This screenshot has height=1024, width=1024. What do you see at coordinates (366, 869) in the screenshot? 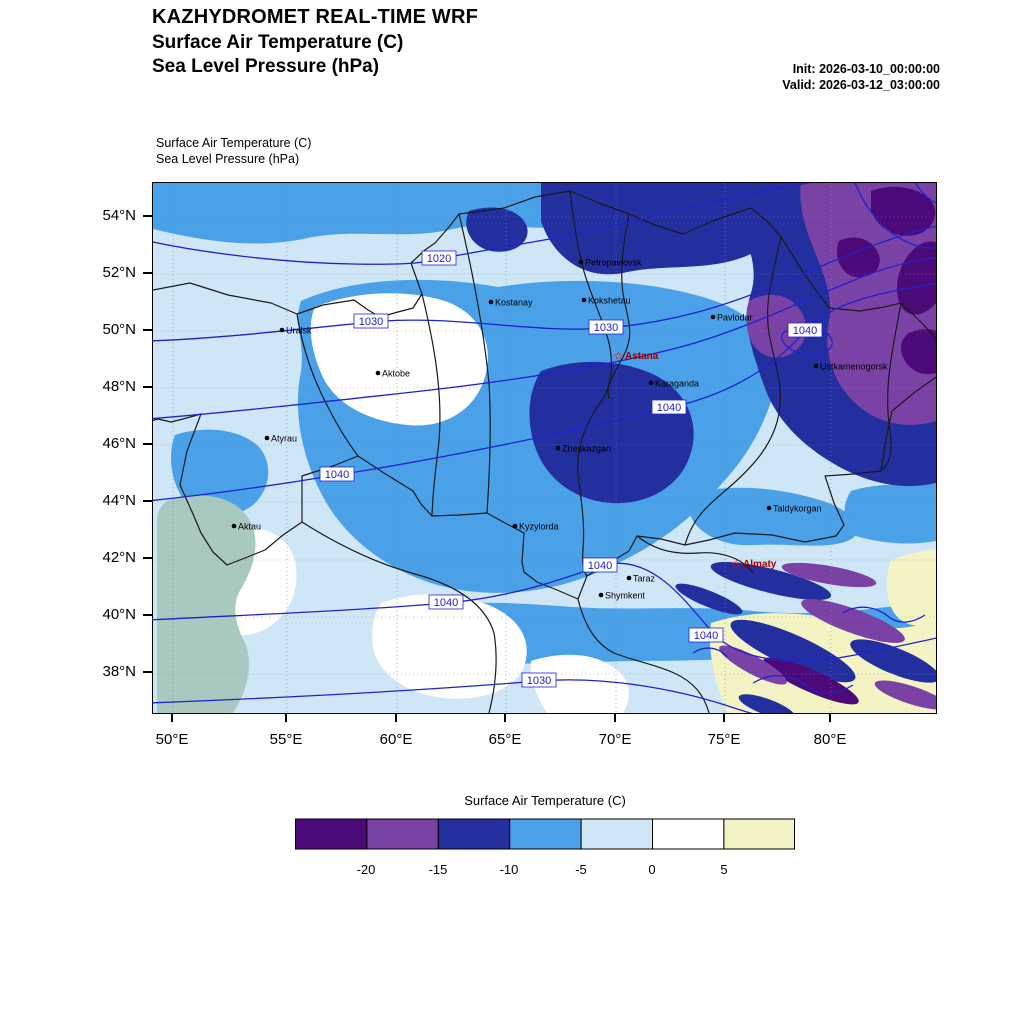
I see `legend-tick-label: -20` at bounding box center [366, 869].